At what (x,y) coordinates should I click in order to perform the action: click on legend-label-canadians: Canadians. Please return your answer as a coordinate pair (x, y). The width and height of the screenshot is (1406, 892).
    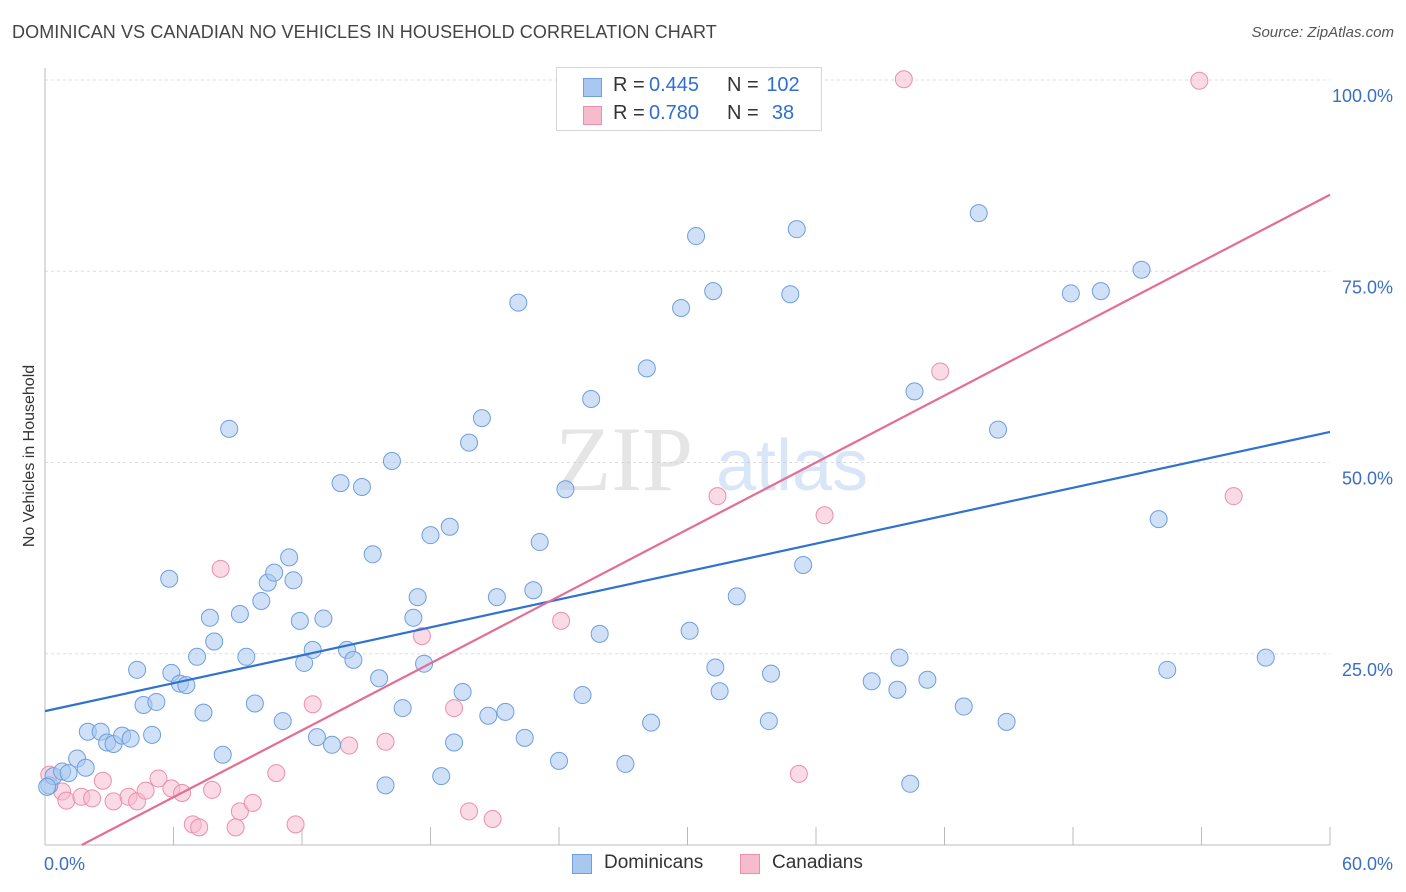
    Looking at the image, I should click on (817, 862).